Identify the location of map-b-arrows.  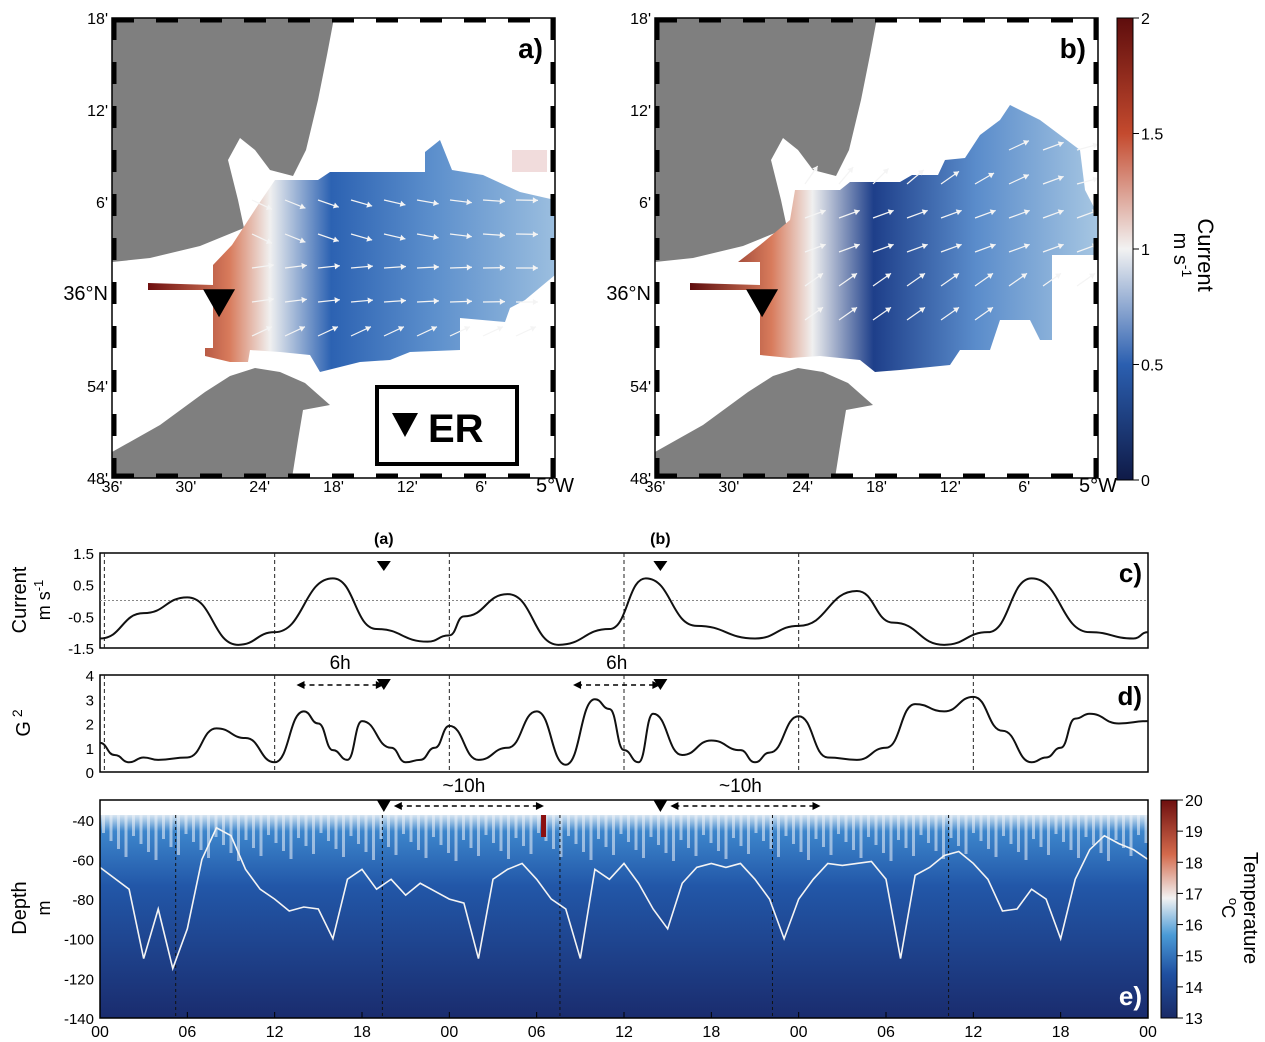
(951, 230).